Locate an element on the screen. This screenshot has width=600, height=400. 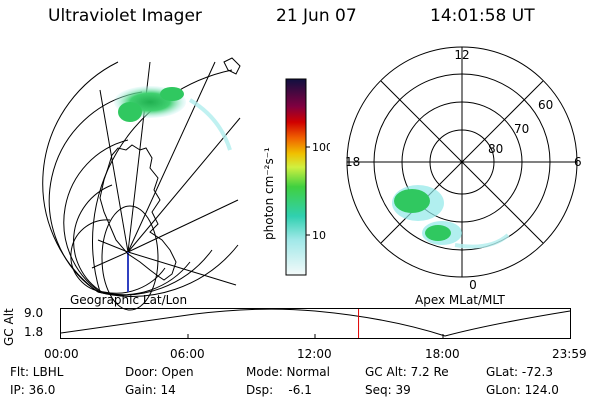
footprint-oval is located at coordinates (130, 258).